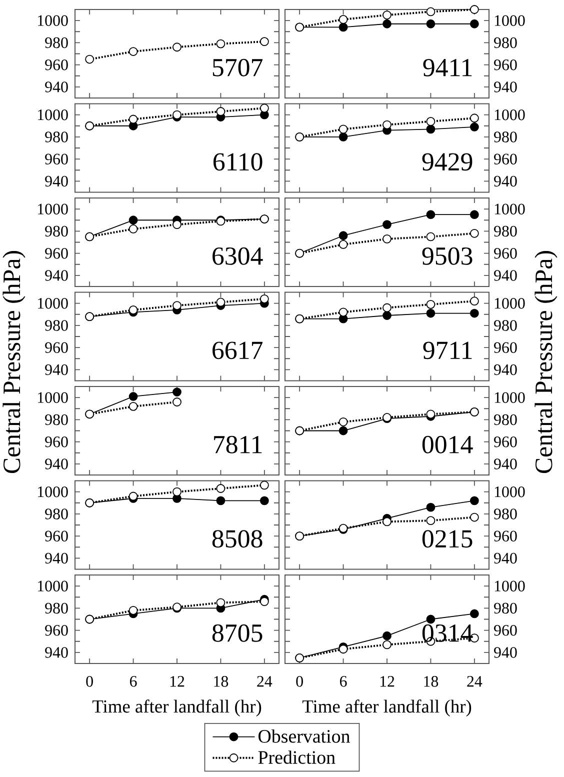 Image resolution: width=564 pixels, height=777 pixels. Describe the element at coordinates (431, 681) in the screenshot. I see `x-tick-label: 18` at that location.